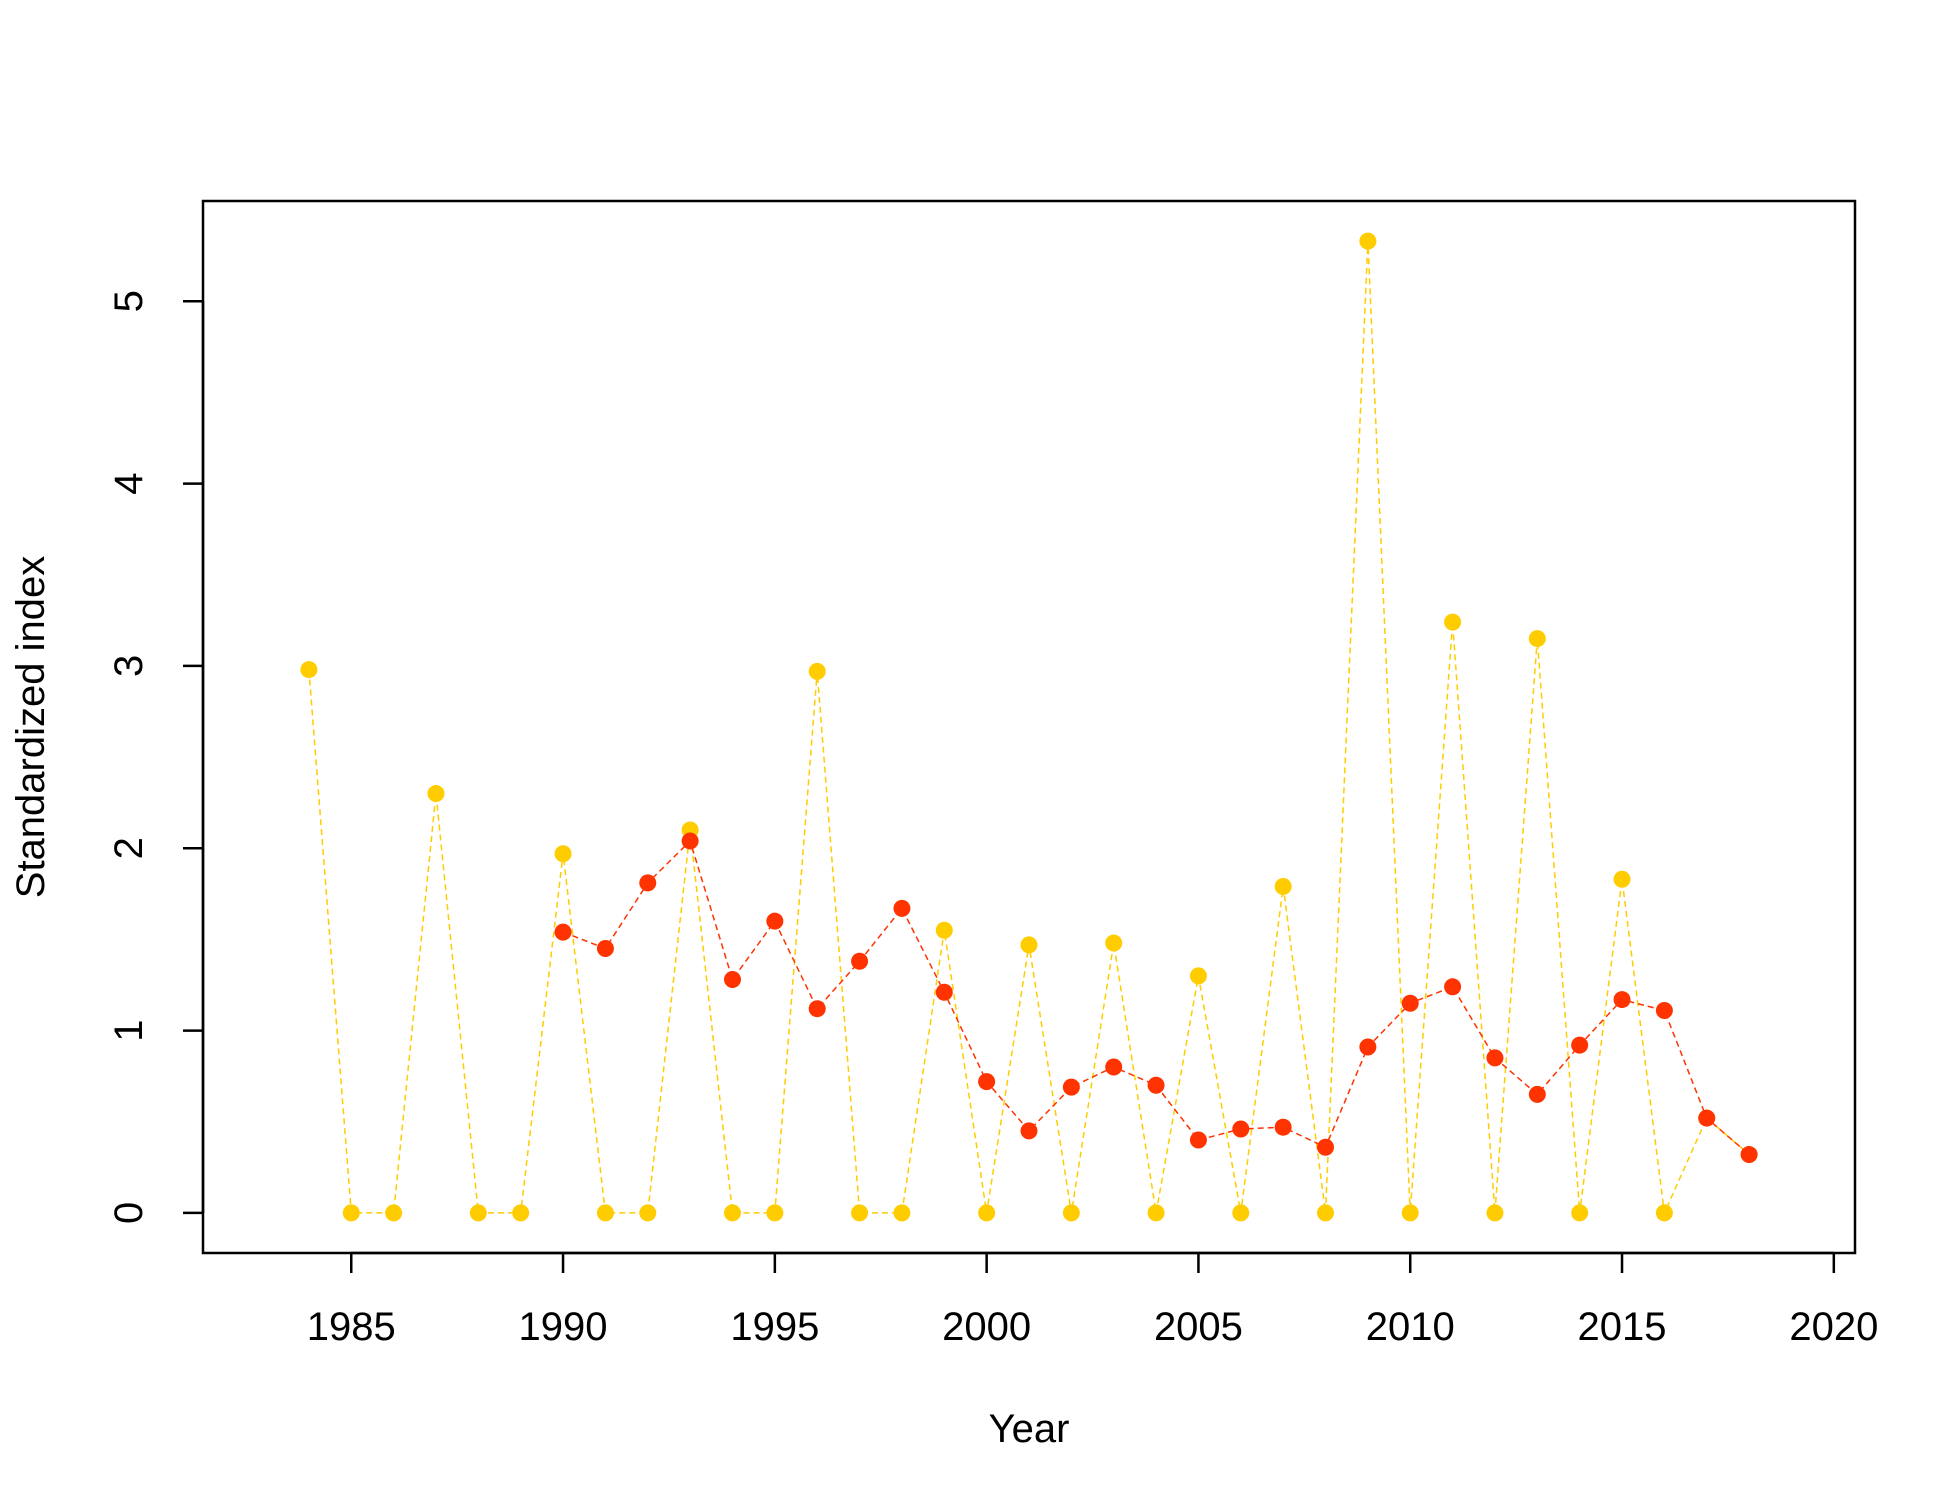 This screenshot has height=1505, width=1950. Describe the element at coordinates (351, 1327) in the screenshot. I see `x-tick-label: 1985` at that location.